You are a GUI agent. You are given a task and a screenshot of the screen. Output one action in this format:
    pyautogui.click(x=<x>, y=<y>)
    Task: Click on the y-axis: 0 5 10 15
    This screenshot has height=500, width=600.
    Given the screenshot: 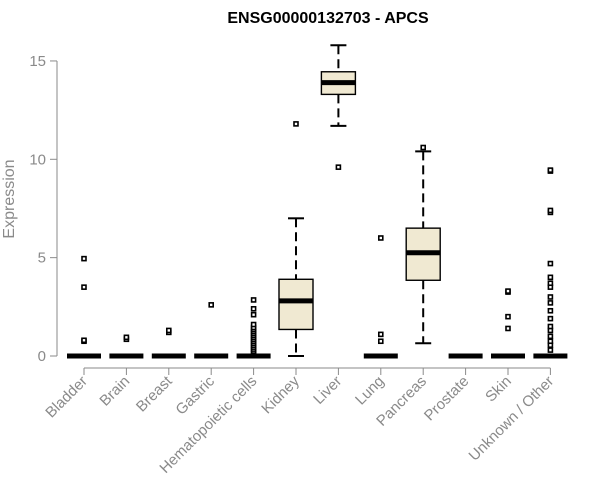 What is the action you would take?
    pyautogui.click(x=43, y=209)
    